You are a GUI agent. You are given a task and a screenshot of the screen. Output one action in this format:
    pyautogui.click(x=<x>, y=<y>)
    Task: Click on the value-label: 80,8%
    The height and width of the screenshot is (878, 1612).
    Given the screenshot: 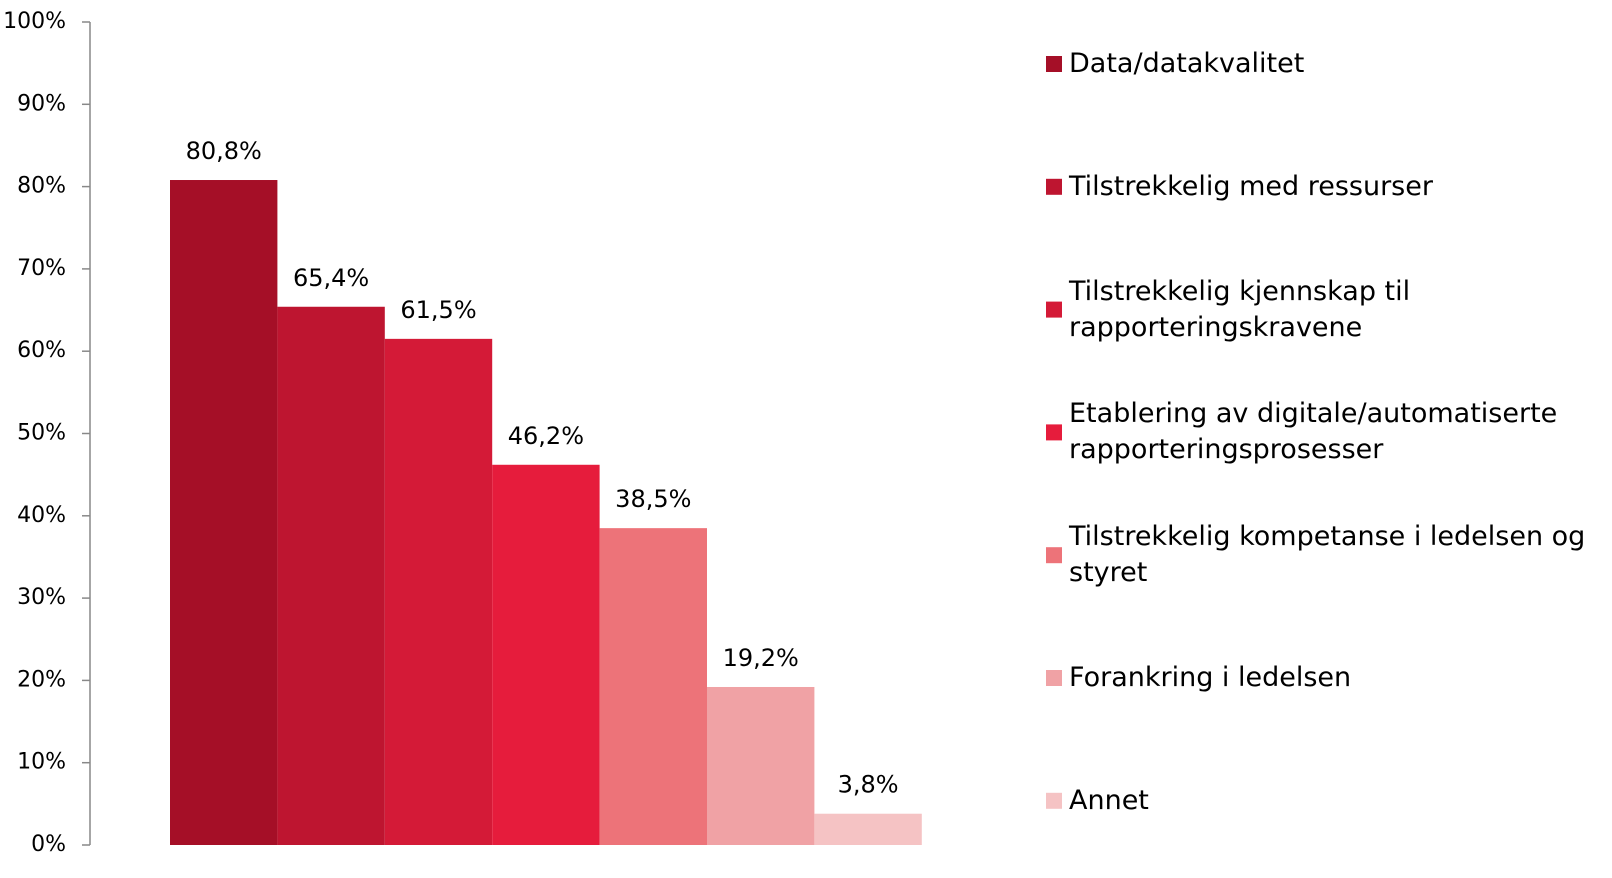 What is the action you would take?
    pyautogui.click(x=224, y=151)
    